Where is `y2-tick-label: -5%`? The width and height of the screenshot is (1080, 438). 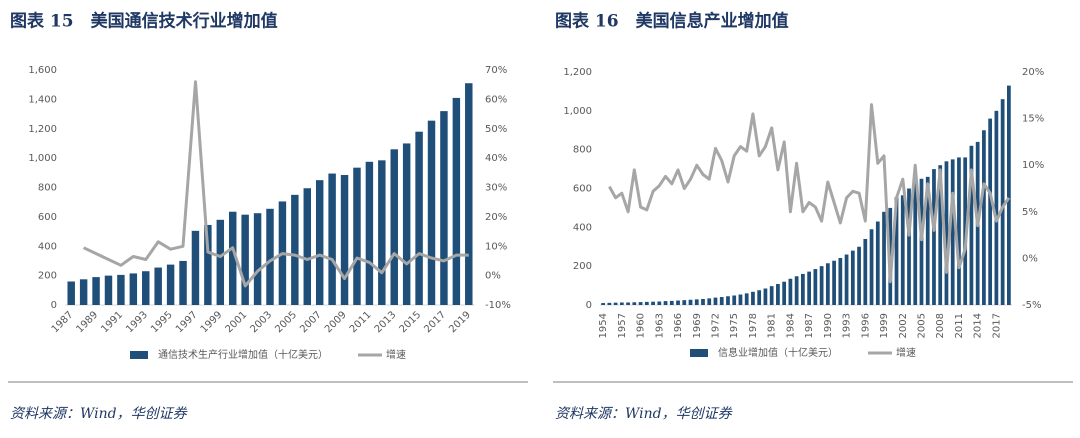
y2-tick-label: -5% is located at coordinates (1031, 305).